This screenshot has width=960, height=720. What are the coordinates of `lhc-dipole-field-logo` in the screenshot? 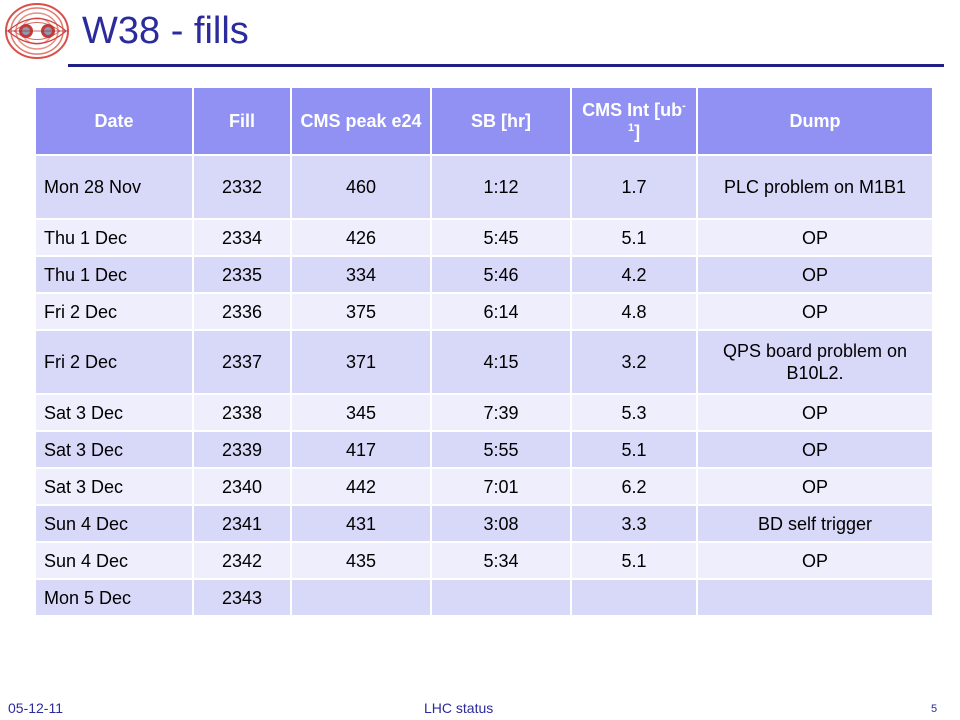 It's located at (37, 31).